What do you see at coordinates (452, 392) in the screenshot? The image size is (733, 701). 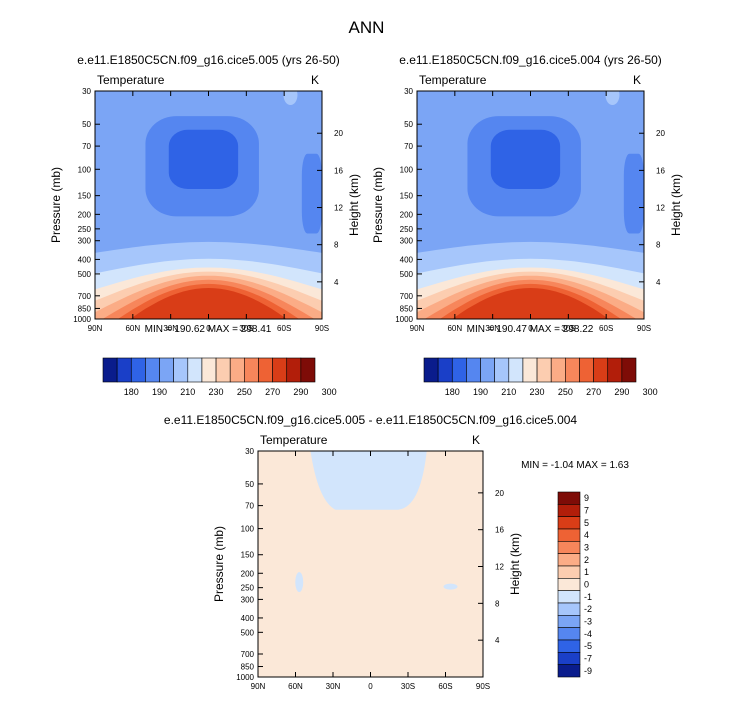 I see `colorbar-label: 180` at bounding box center [452, 392].